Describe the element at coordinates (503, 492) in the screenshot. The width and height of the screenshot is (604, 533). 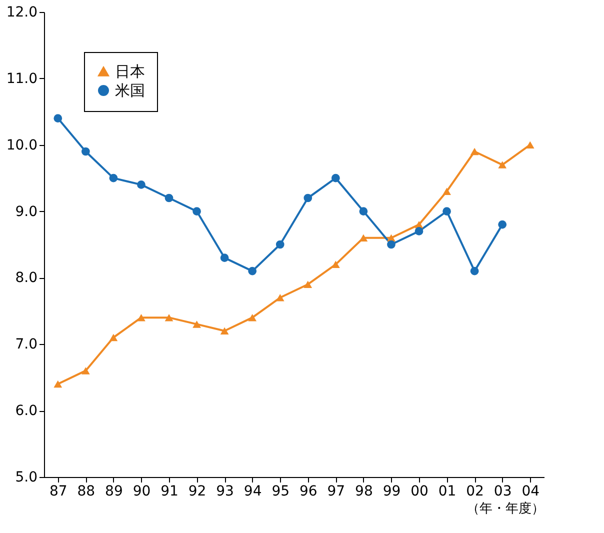
I see `x-tick-label: 03` at that location.